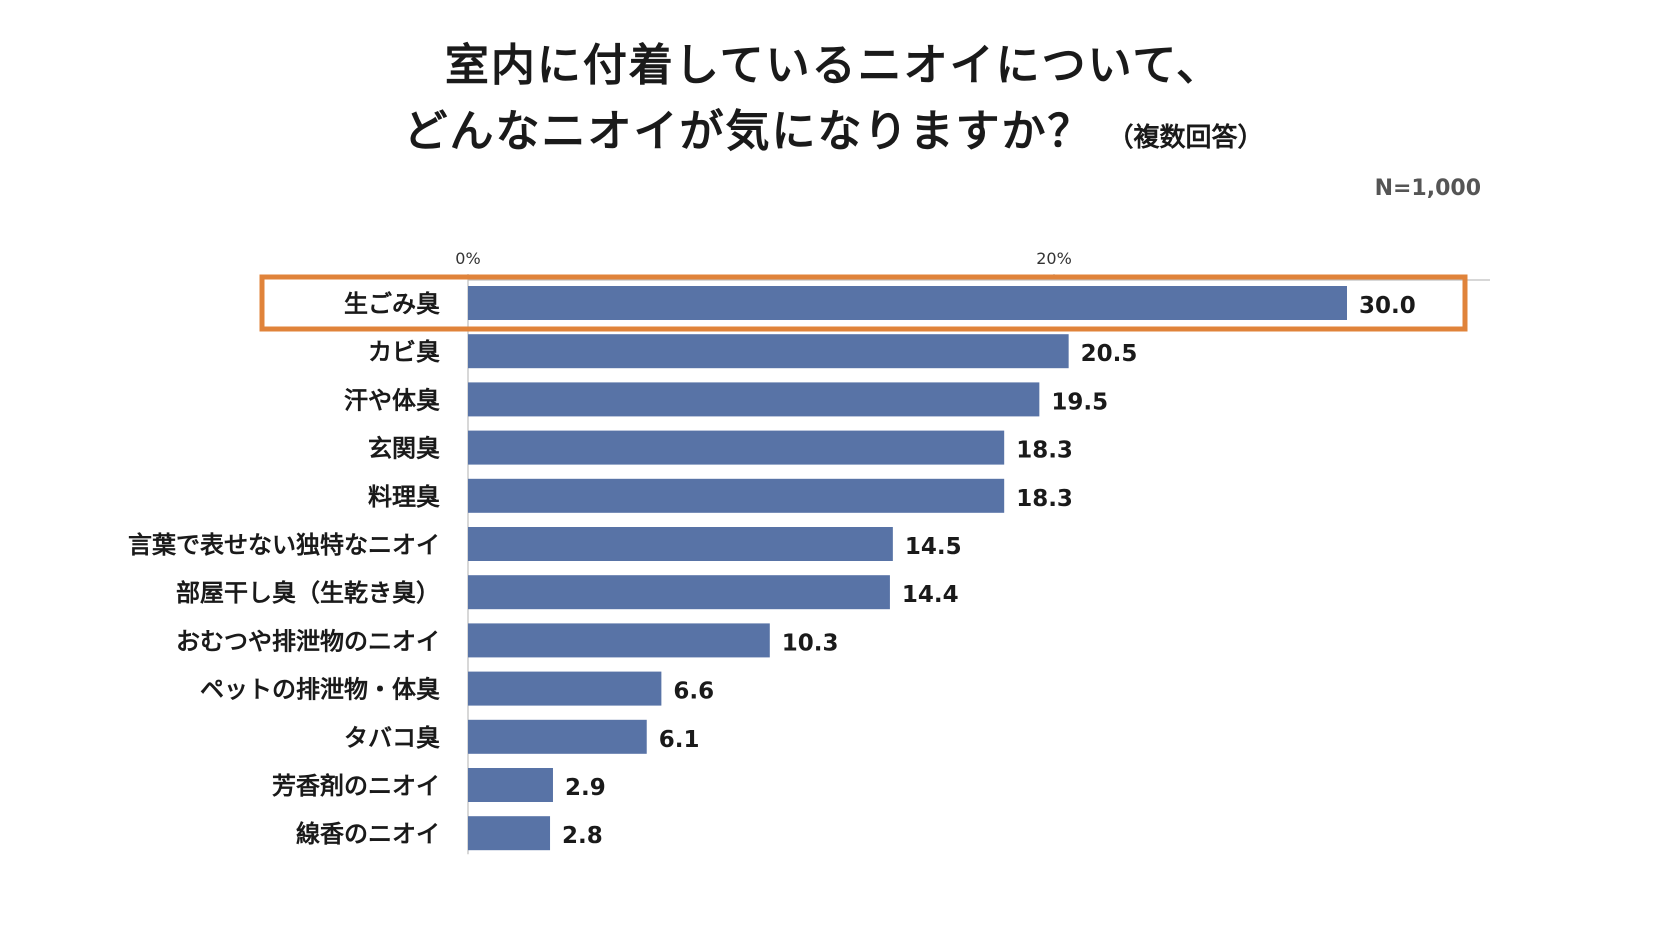 This screenshot has width=1667, height=927. What do you see at coordinates (810, 643) in the screenshot?
I see `value-label: 10.3` at bounding box center [810, 643].